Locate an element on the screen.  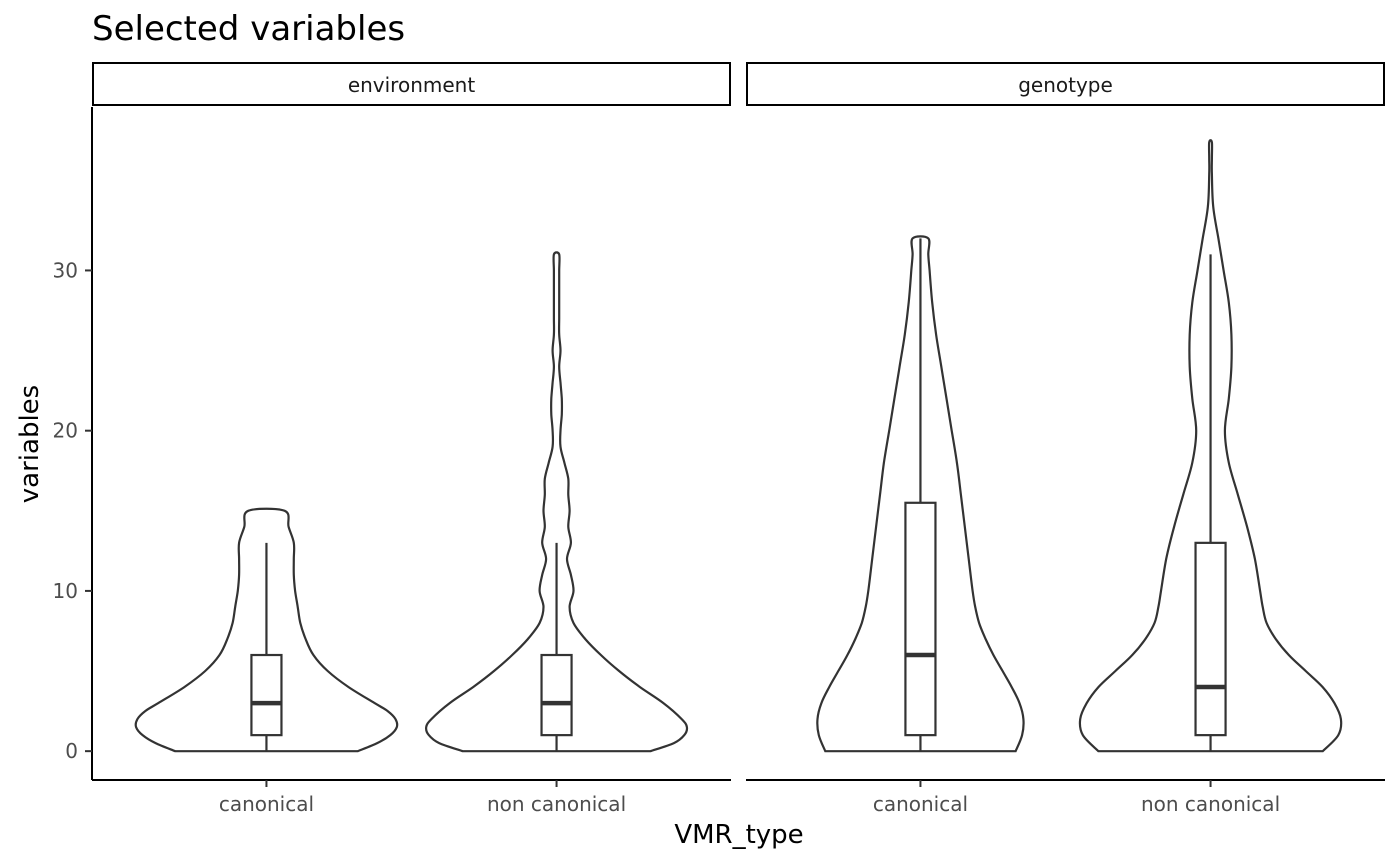
y-tick-label: 0 is located at coordinates (71, 751).